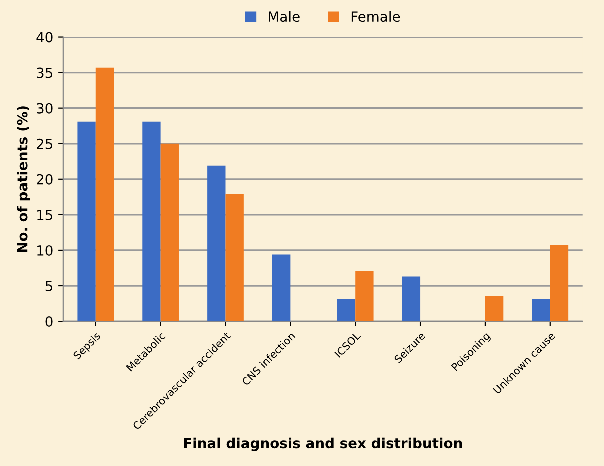 Image resolution: width=604 pixels, height=466 pixels. What do you see at coordinates (45, 215) in the screenshot?
I see `y-tick-label: 15` at bounding box center [45, 215].